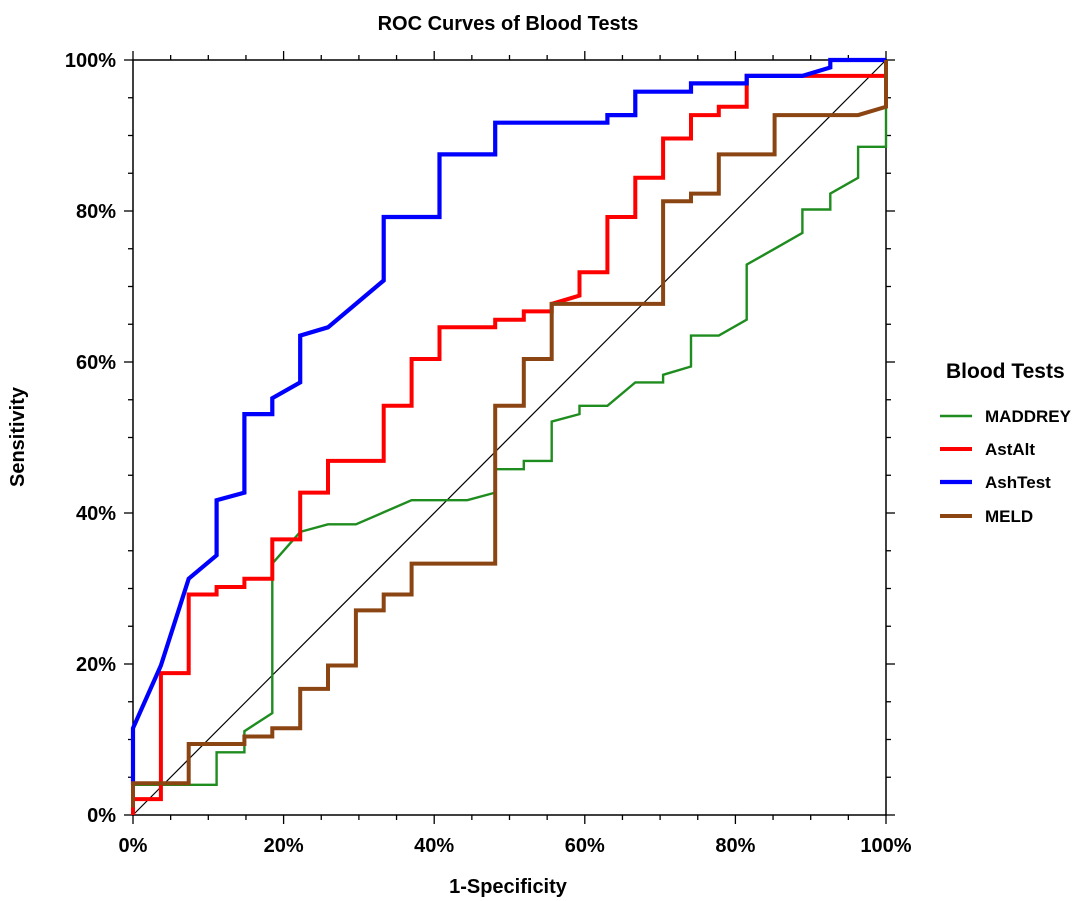  What do you see at coordinates (885, 846) in the screenshot?
I see `x-tick-label: 100%` at bounding box center [885, 846].